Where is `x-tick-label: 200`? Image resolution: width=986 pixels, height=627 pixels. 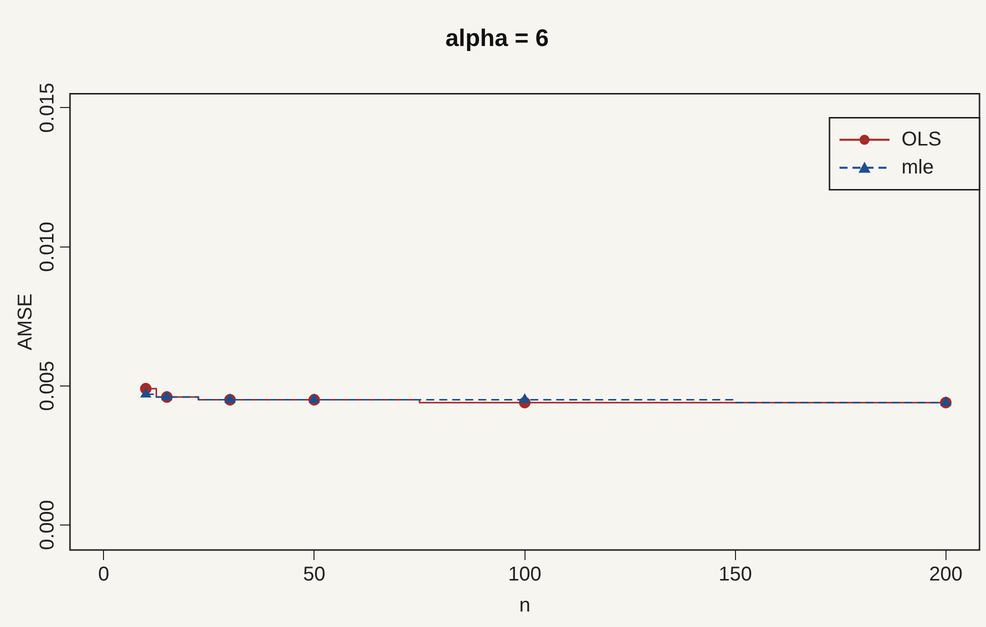
x-tick-label: 200 is located at coordinates (945, 575).